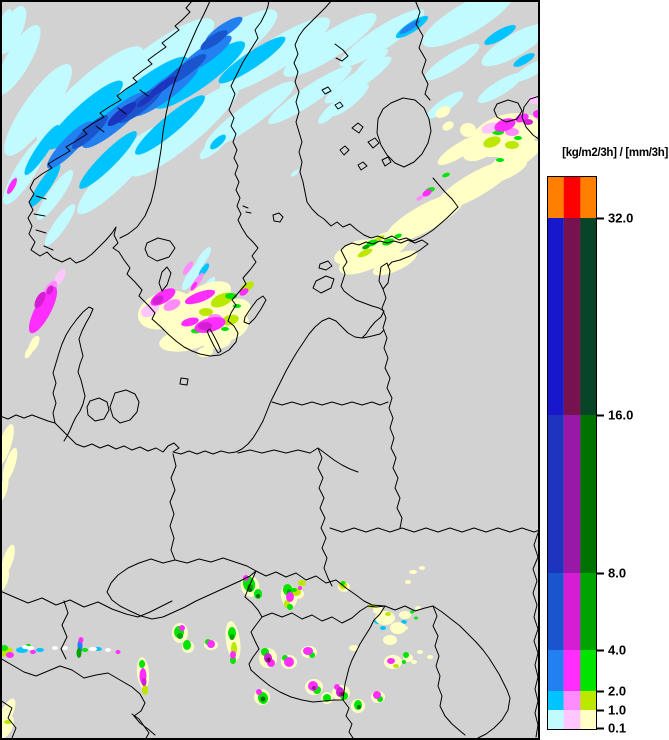 The height and width of the screenshot is (740, 669). Describe the element at coordinates (611, 573) in the screenshot. I see `legend-tick-8: 8.0` at that location.